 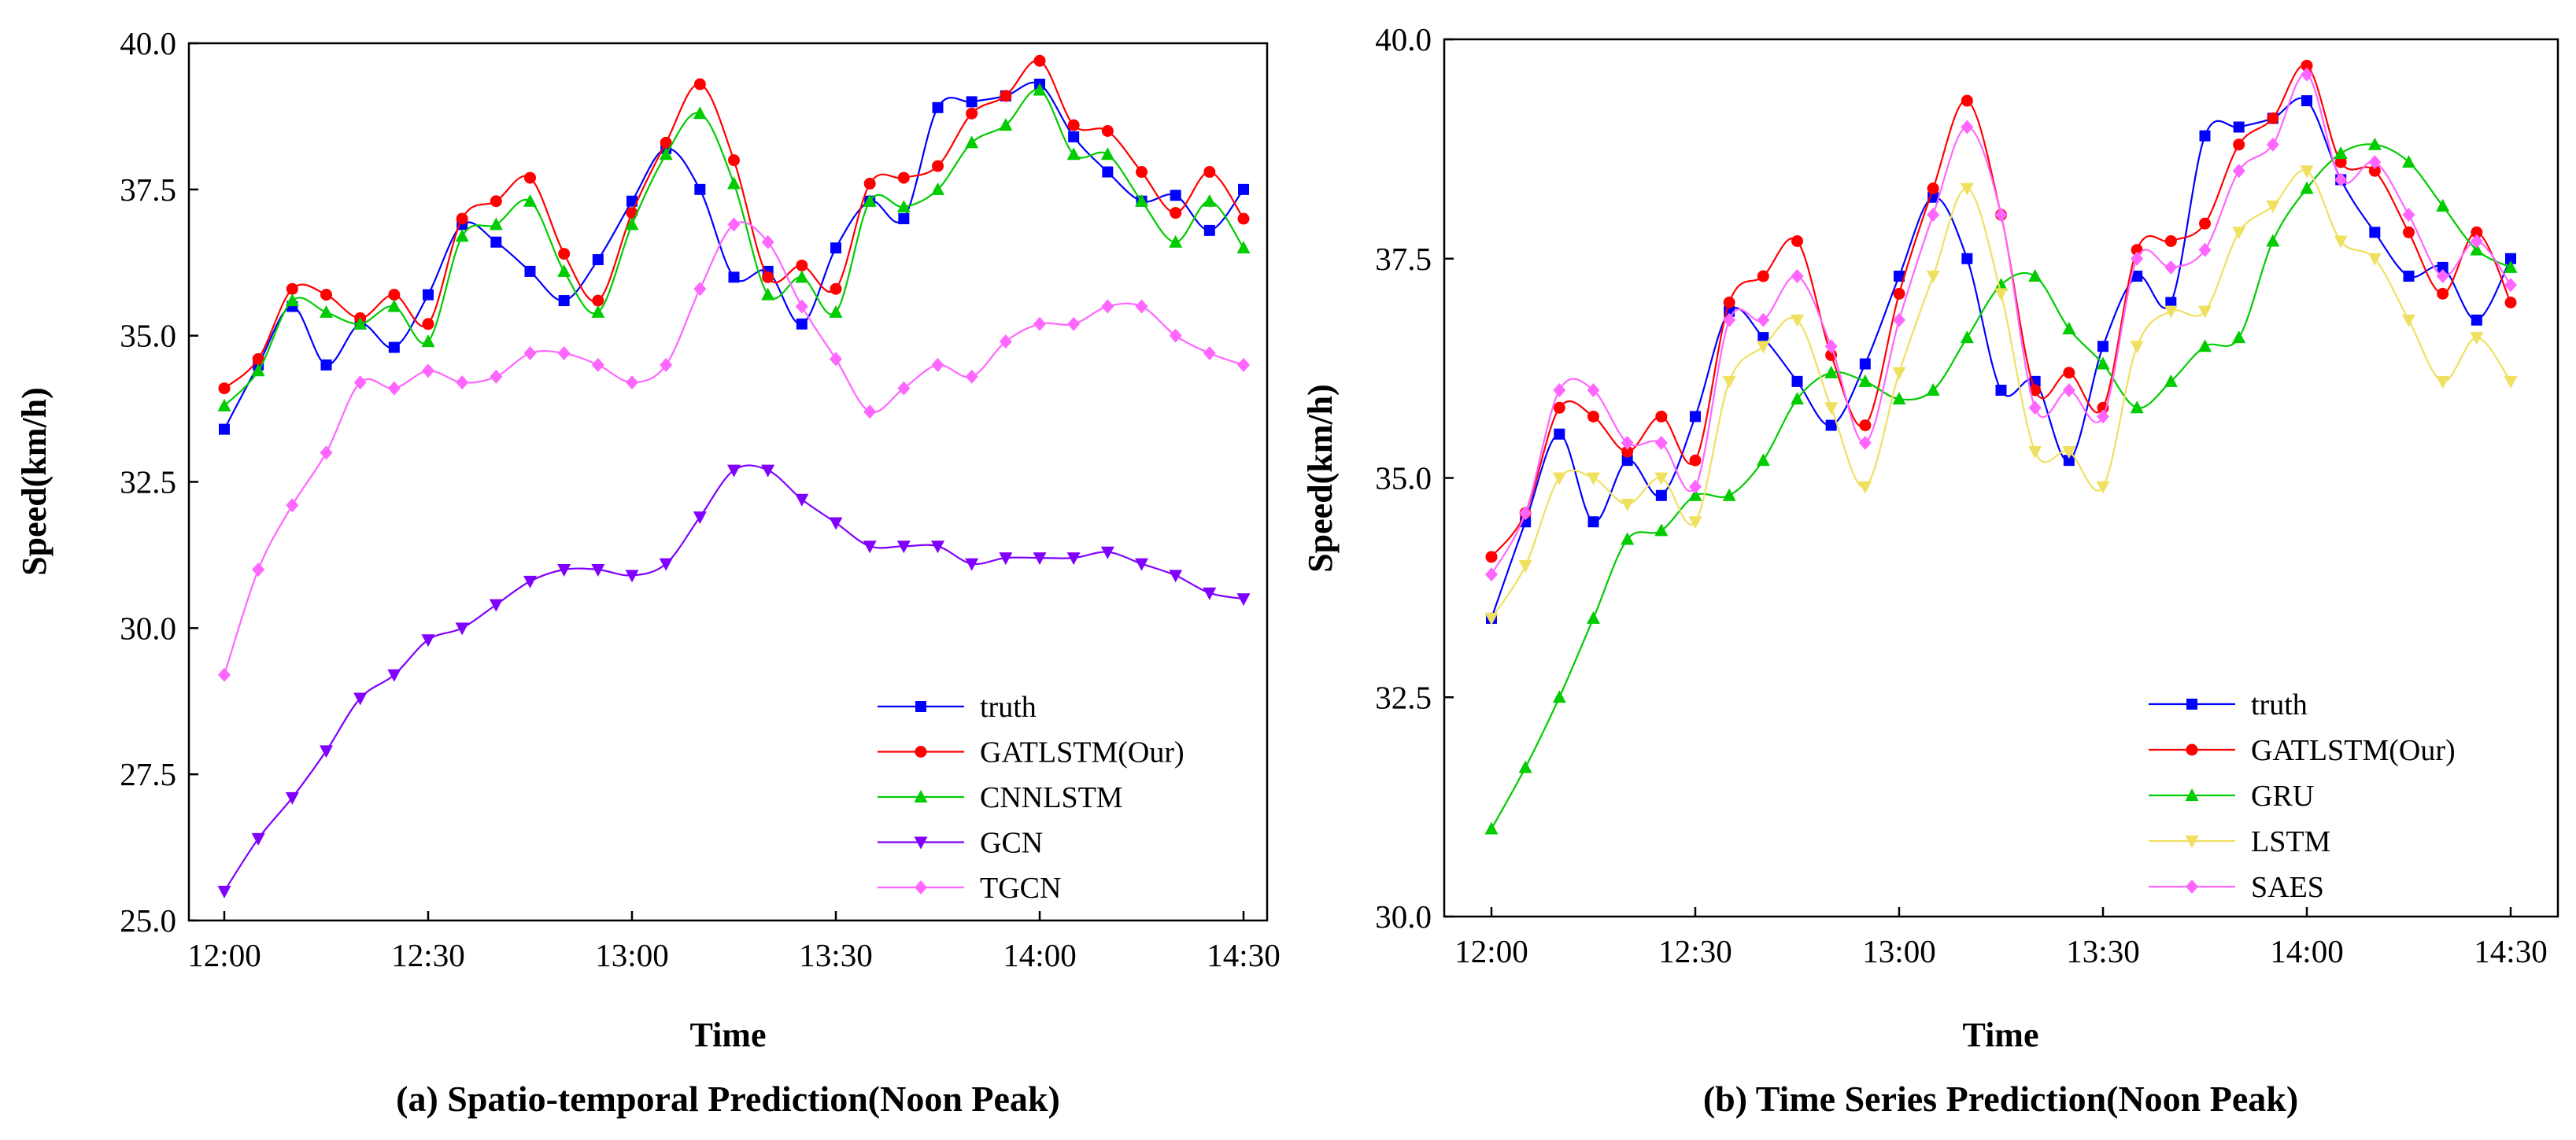 I want to click on chart-b-legend-item: GATLSTM(Our), so click(x=2302, y=751).